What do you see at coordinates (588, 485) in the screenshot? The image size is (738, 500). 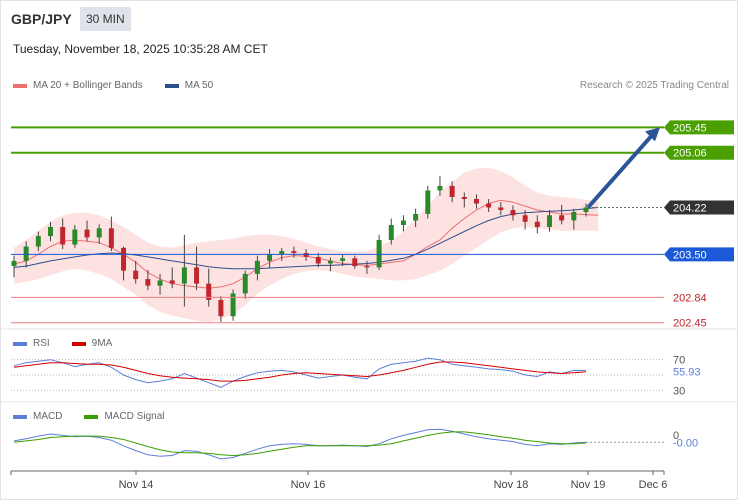 I see `x-axis-tick-label: Nov 19` at bounding box center [588, 485].